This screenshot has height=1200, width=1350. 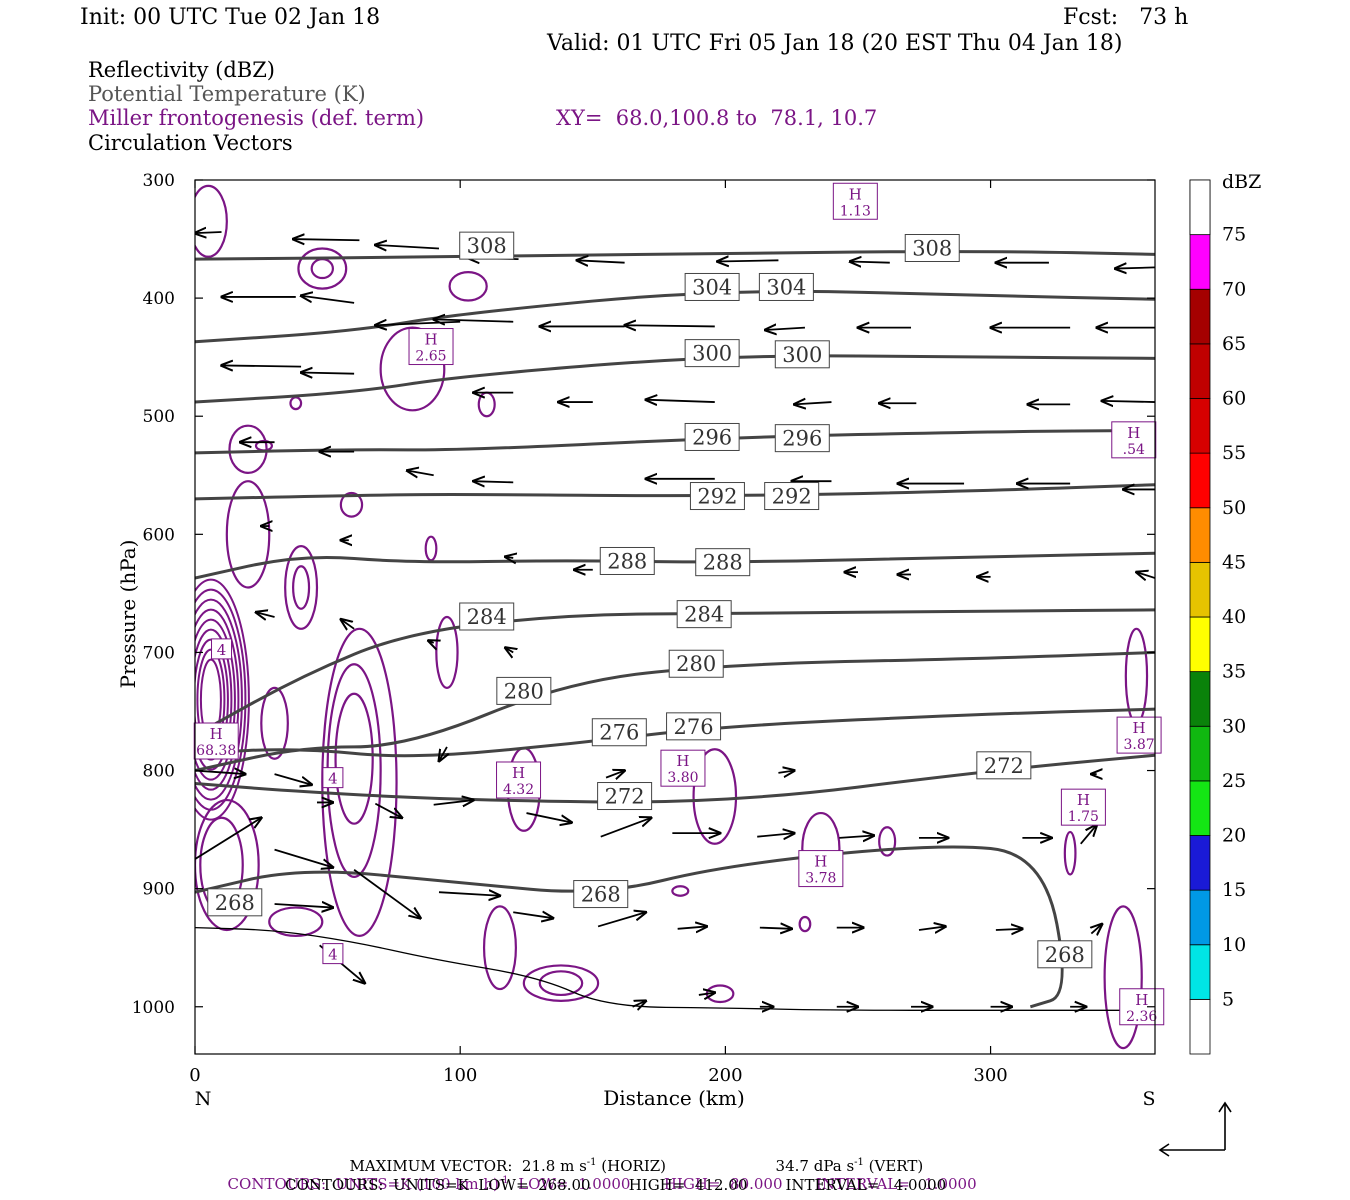 I want to click on colorbar-label: 70, so click(x=1234, y=289).